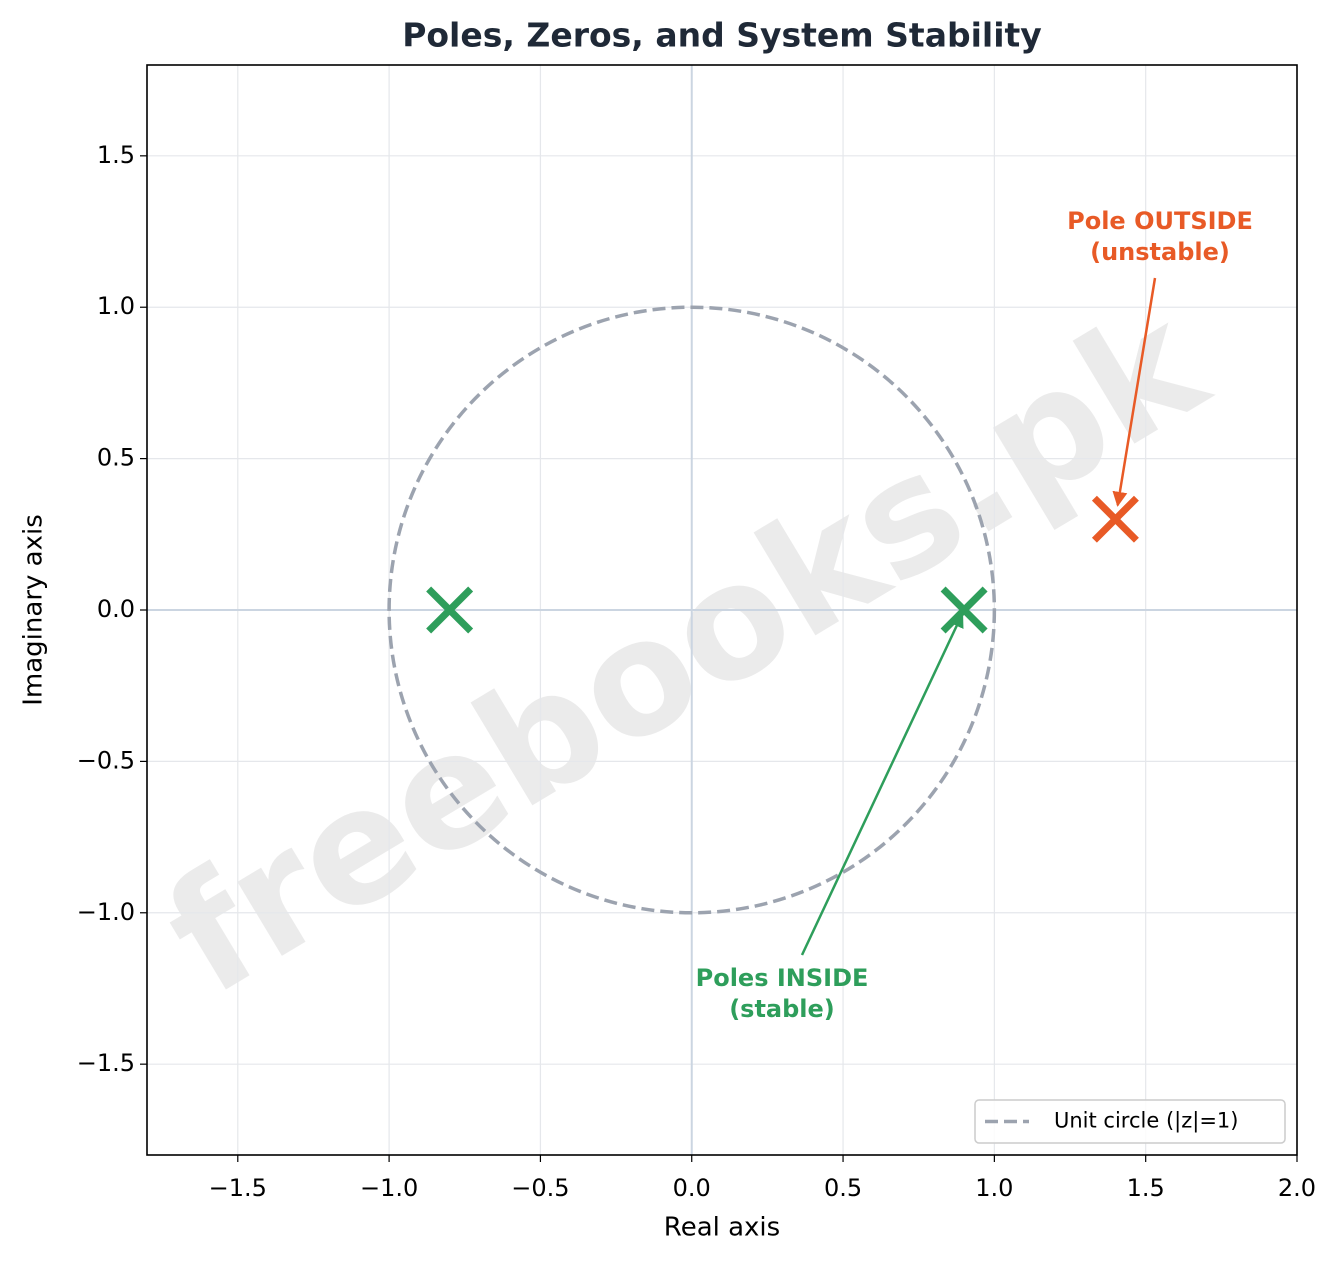 This screenshot has height=1263, width=1339. What do you see at coordinates (34, 610) in the screenshot?
I see `y-axis-label: Imaginary axis` at bounding box center [34, 610].